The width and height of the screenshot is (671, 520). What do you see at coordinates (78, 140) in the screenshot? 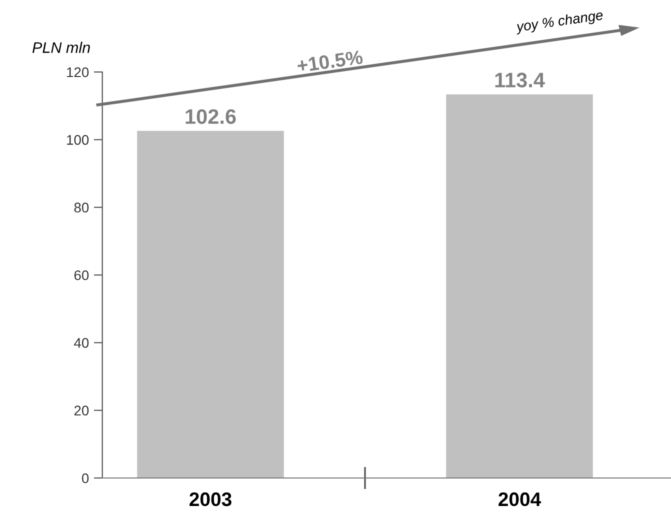
I see `y-tick-label: 100` at bounding box center [78, 140].